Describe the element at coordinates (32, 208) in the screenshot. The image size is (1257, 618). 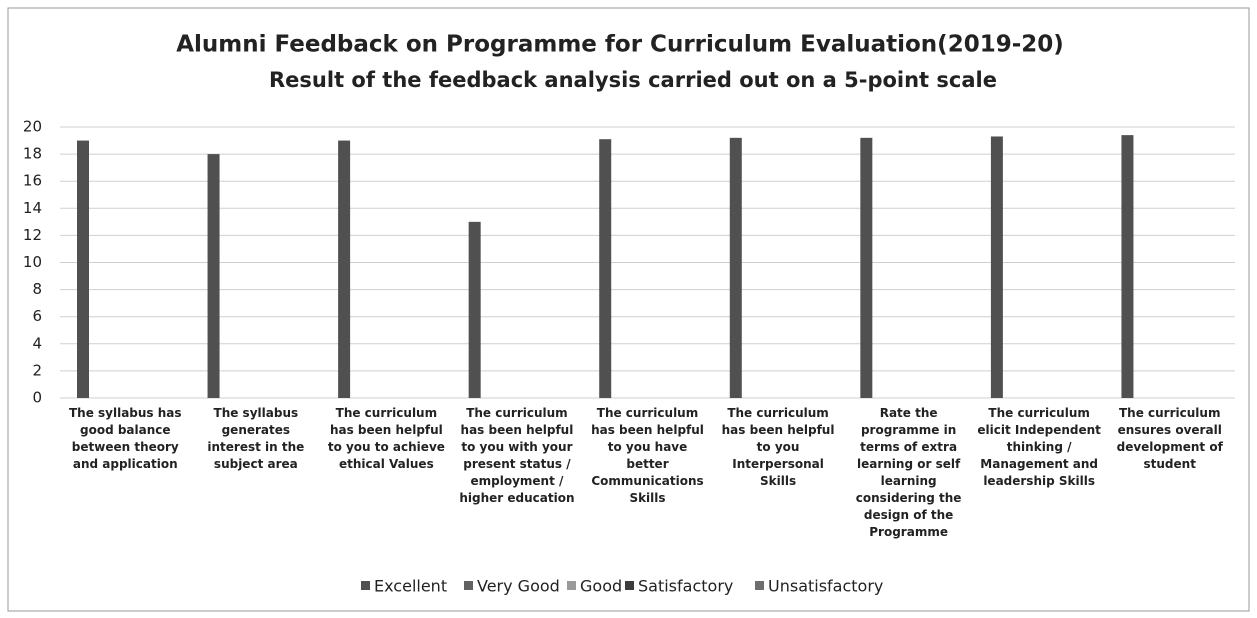
I see `y-tick-label: 14` at that location.